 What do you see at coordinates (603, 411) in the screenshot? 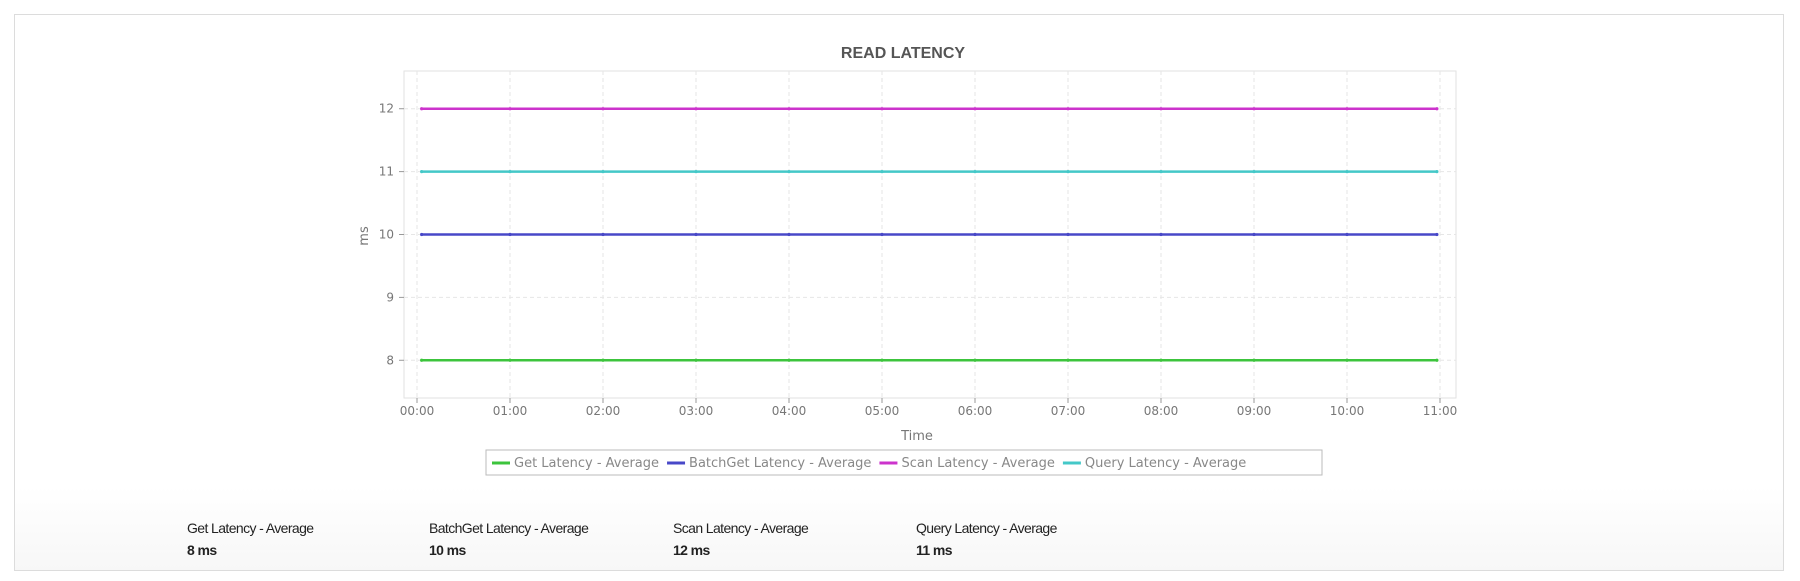
I see `x-tick-label: 02:00` at bounding box center [603, 411].